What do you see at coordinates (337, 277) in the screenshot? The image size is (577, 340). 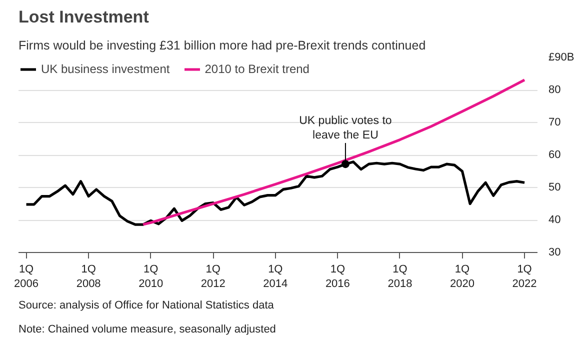 I see `x-tick-label: 1Q 2016` at bounding box center [337, 277].